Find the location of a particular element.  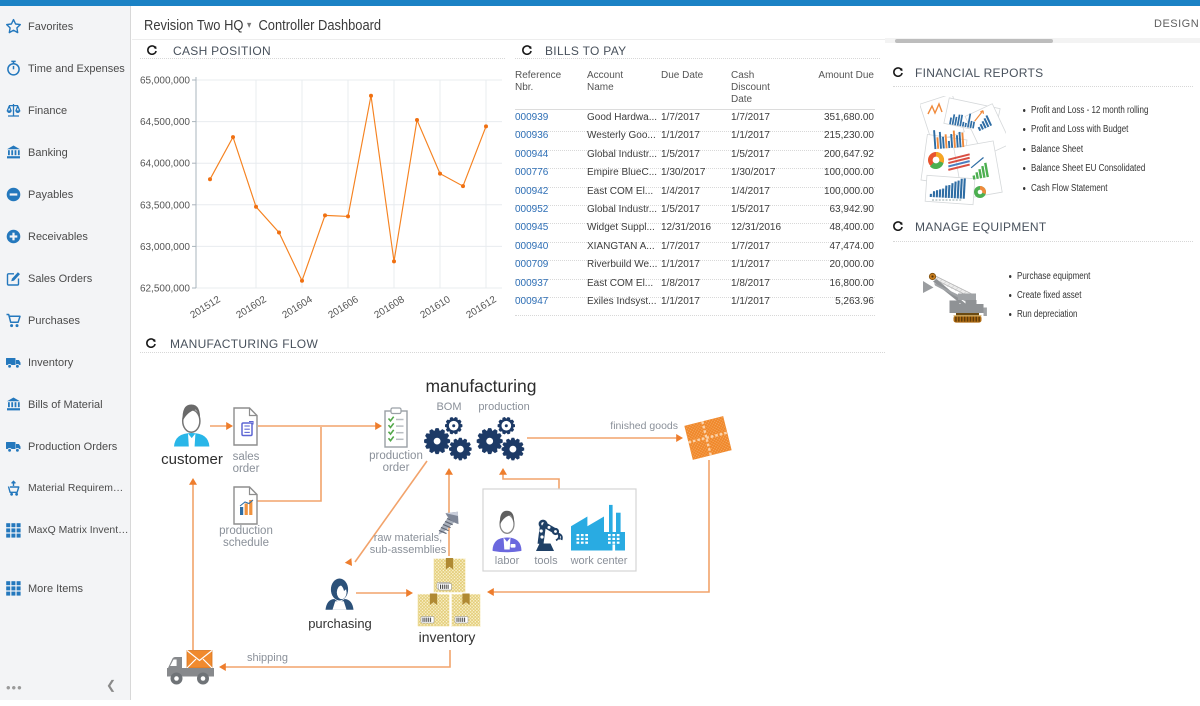

svg-text: sub-assemblies is located at coordinates (408, 550).